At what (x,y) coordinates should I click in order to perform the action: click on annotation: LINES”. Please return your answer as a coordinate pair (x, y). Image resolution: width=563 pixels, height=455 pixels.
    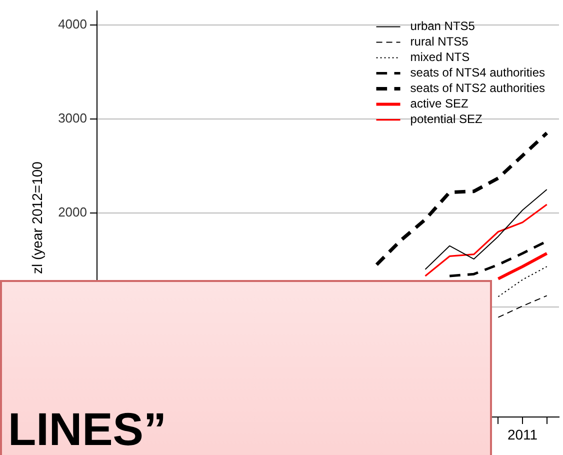
    Looking at the image, I should click on (87, 428).